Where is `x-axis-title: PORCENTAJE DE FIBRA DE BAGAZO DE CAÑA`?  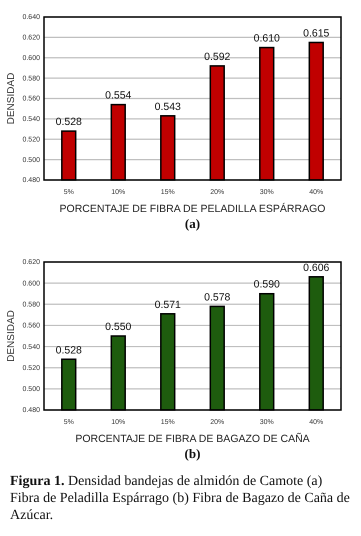
x-axis-title: PORCENTAJE DE FIBRA DE BAGAZO DE CAÑA is located at coordinates (192, 438).